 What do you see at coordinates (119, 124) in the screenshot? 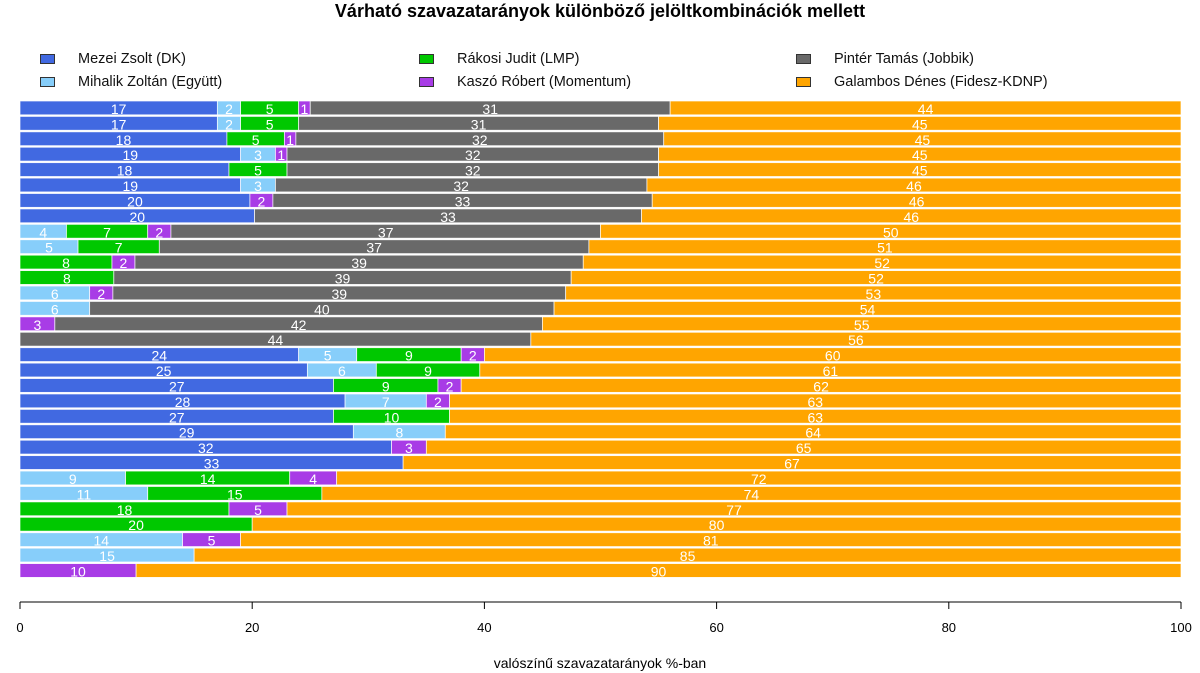
I see `bar-label-mezei-zsolt-dk-row-2: 17` at bounding box center [119, 124].